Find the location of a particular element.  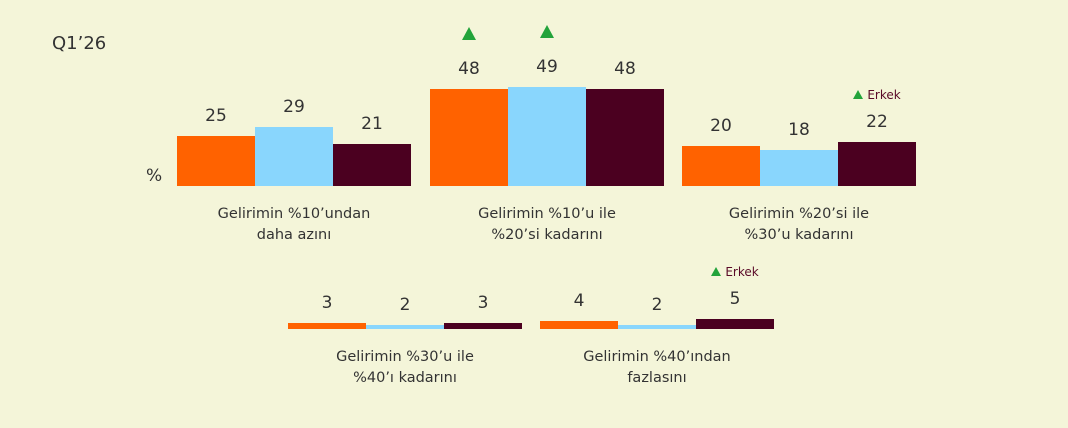

value-label: 5 is located at coordinates (735, 298).